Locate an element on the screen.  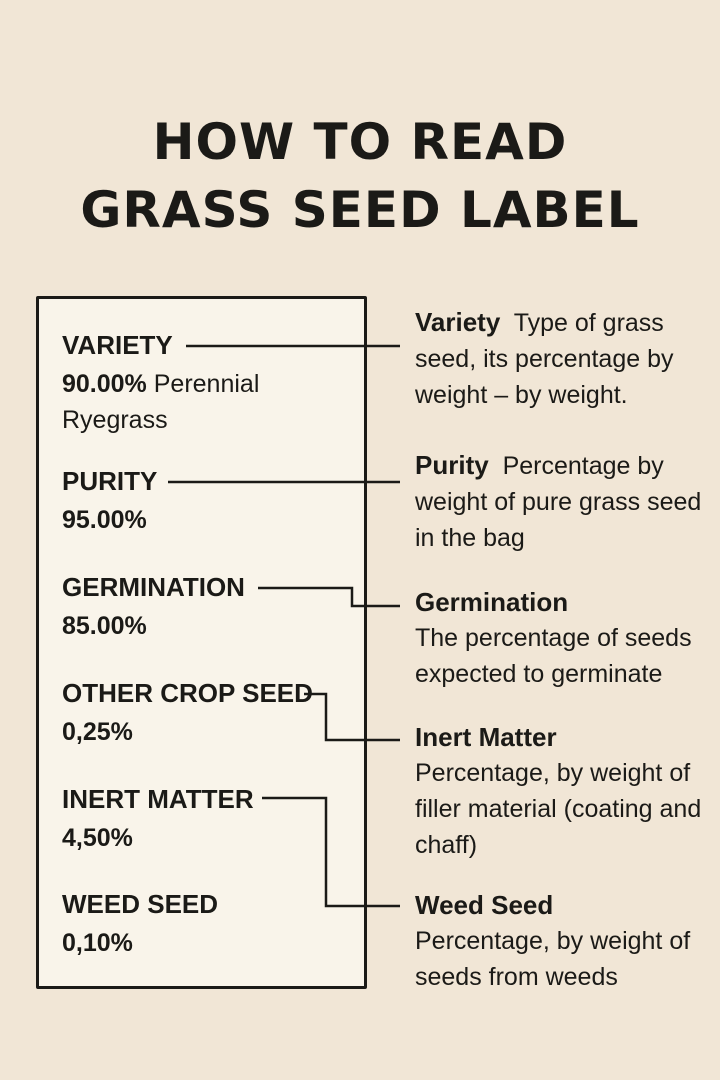
title-line-1: HOW TO READ is located at coordinates (360, 142).